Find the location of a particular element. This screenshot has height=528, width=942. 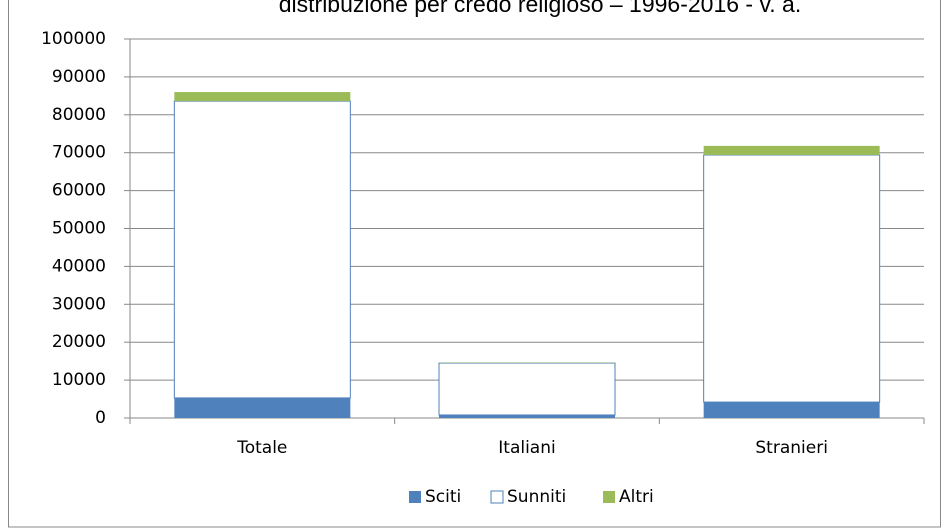

y-tick-label: 0 is located at coordinates (100, 418).